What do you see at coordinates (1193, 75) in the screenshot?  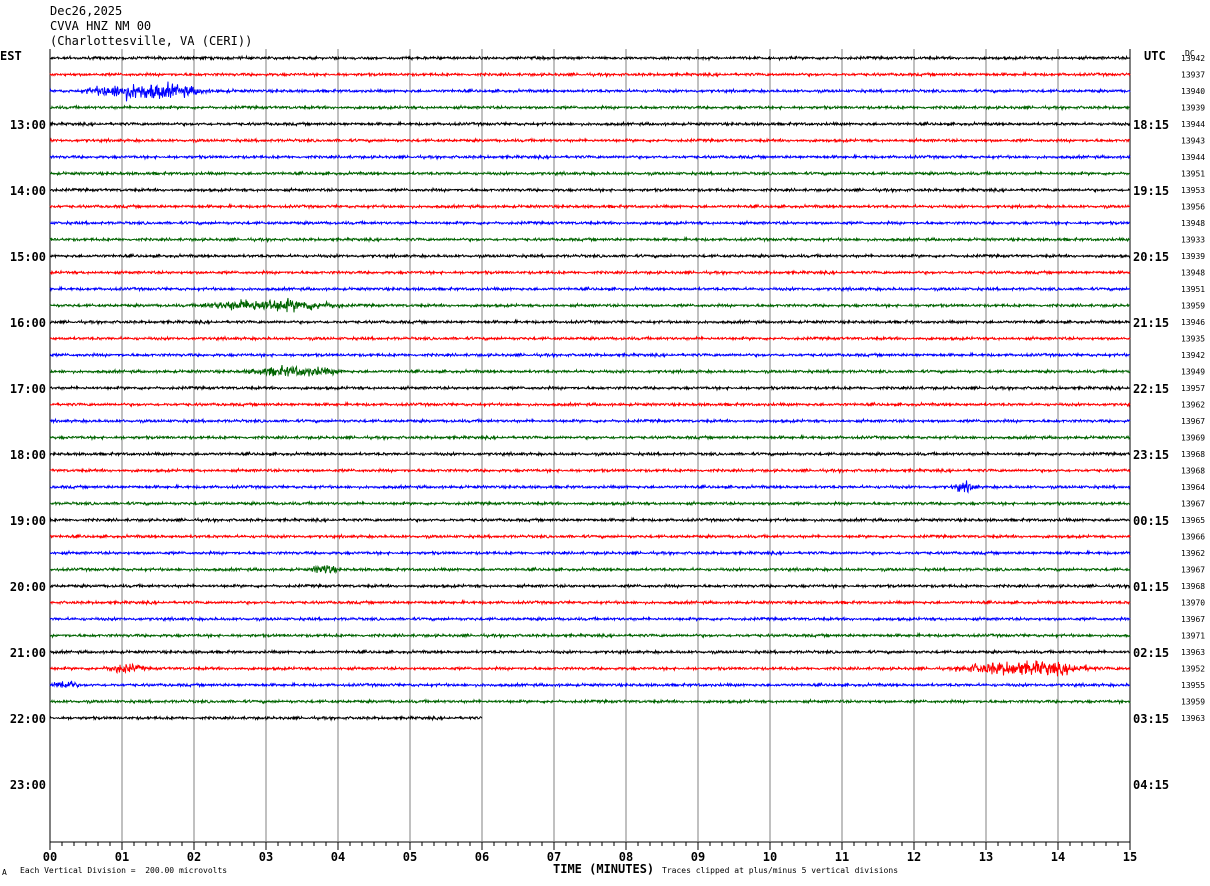 I see `dc-offset-label: 13937` at bounding box center [1193, 75].